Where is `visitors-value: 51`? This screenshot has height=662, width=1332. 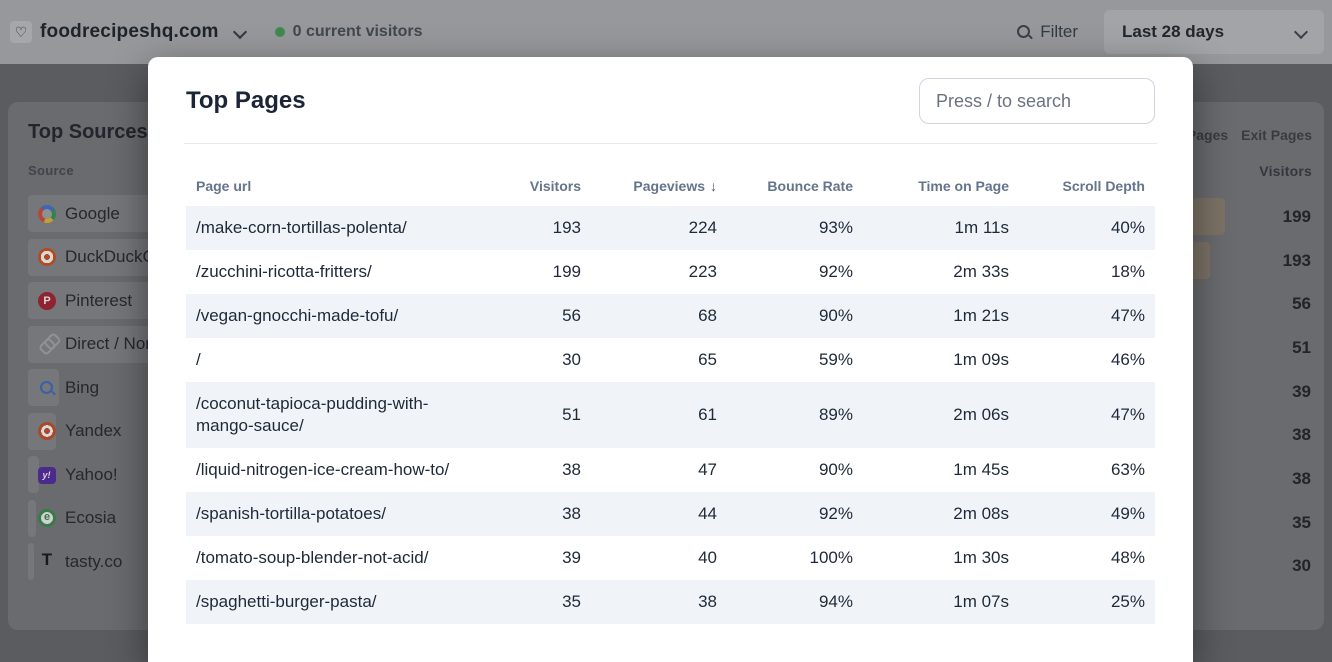 visitors-value: 51 is located at coordinates (1301, 347).